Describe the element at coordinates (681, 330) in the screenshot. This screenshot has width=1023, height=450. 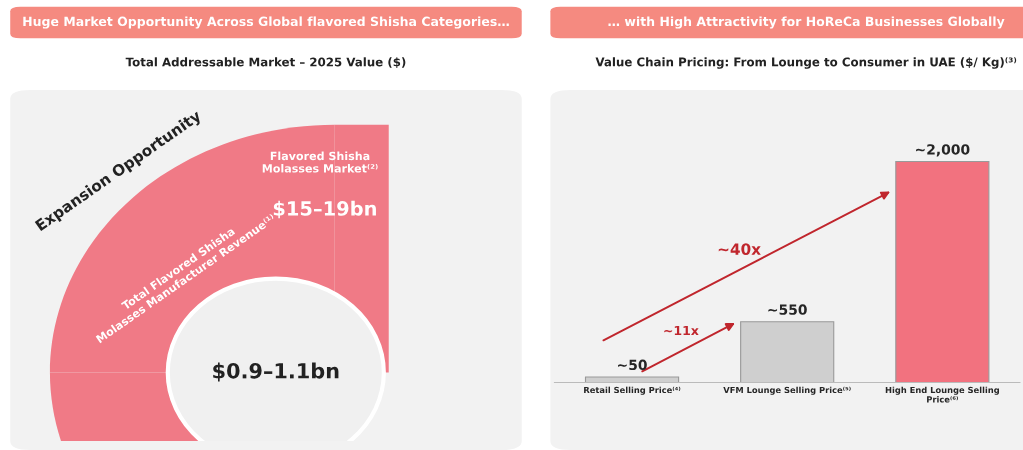
I see `annotation: ~11x` at that location.